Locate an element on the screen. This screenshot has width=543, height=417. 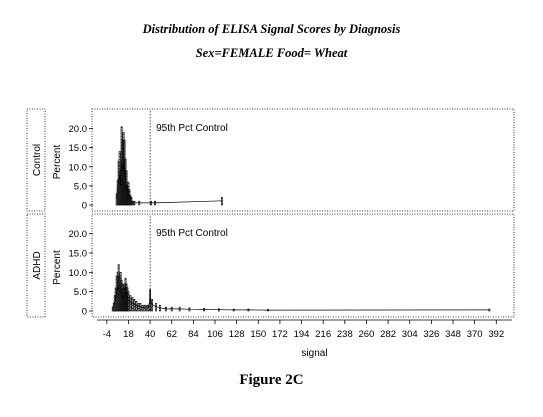
x-tick-label: 392 is located at coordinates (496, 334).